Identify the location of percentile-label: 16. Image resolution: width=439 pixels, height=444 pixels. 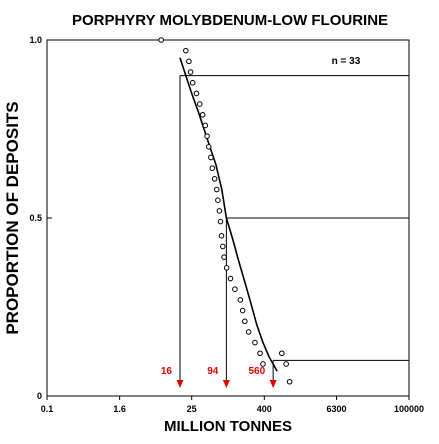
(167, 371).